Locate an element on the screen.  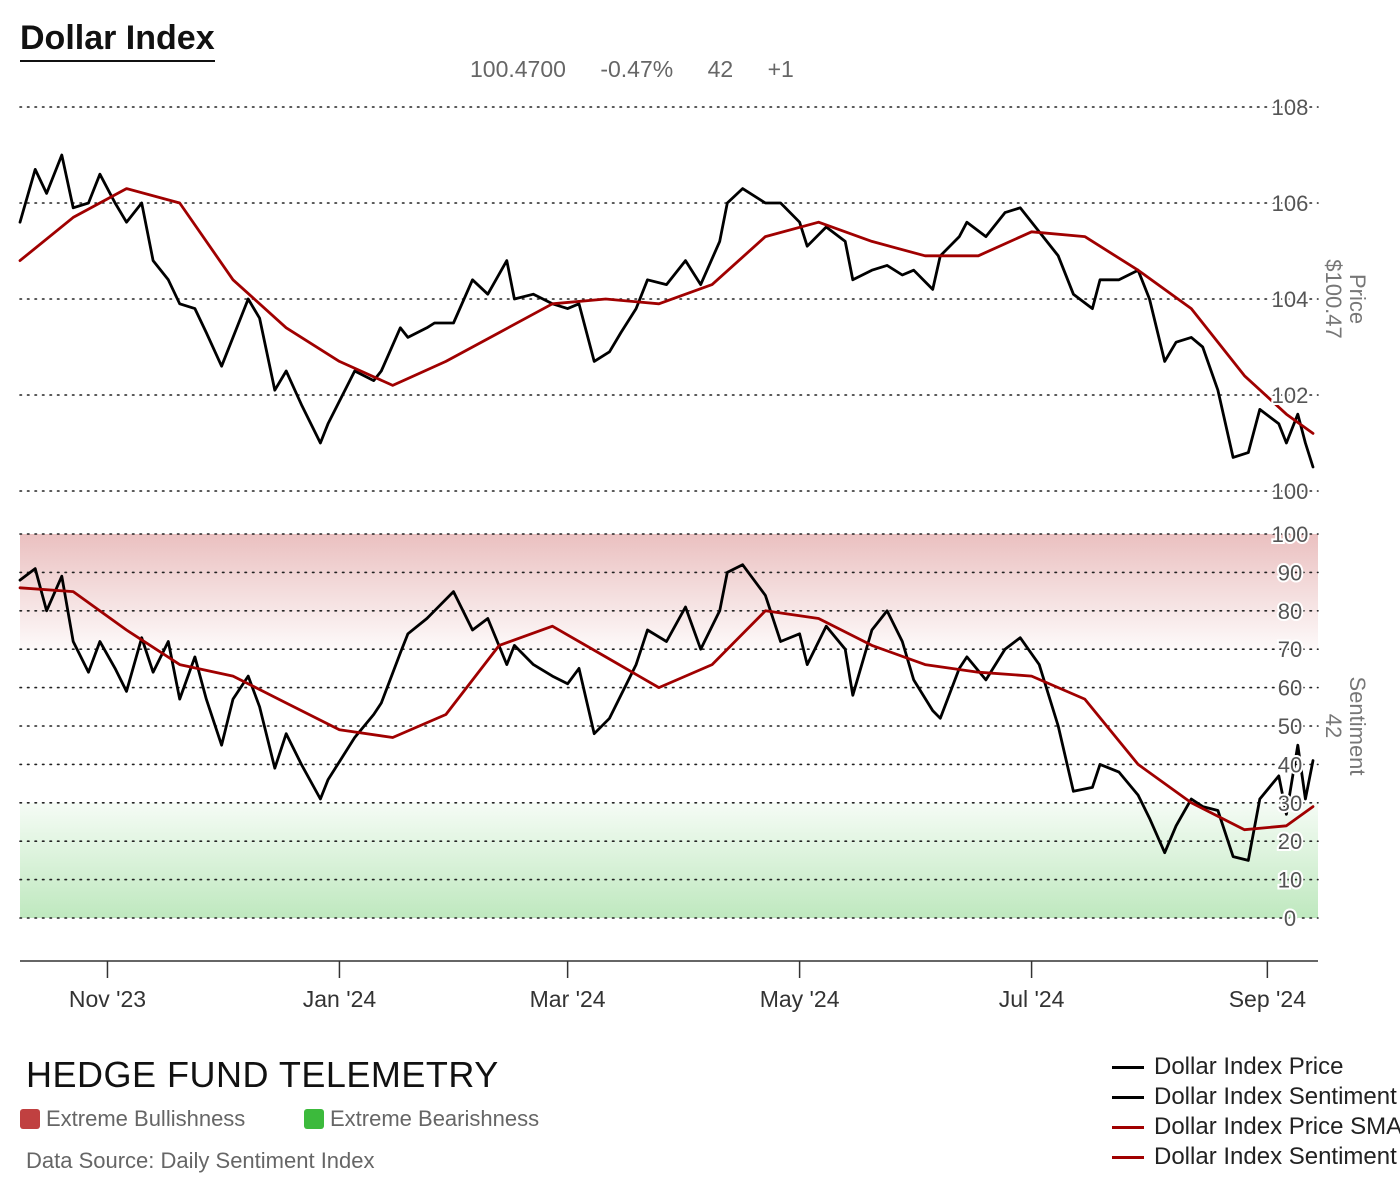
sentiment-change: +1 is located at coordinates (780, 69).